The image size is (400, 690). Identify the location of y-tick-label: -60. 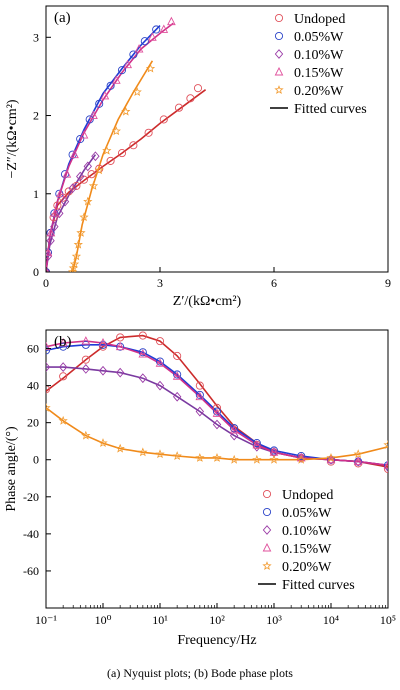
(31, 571).